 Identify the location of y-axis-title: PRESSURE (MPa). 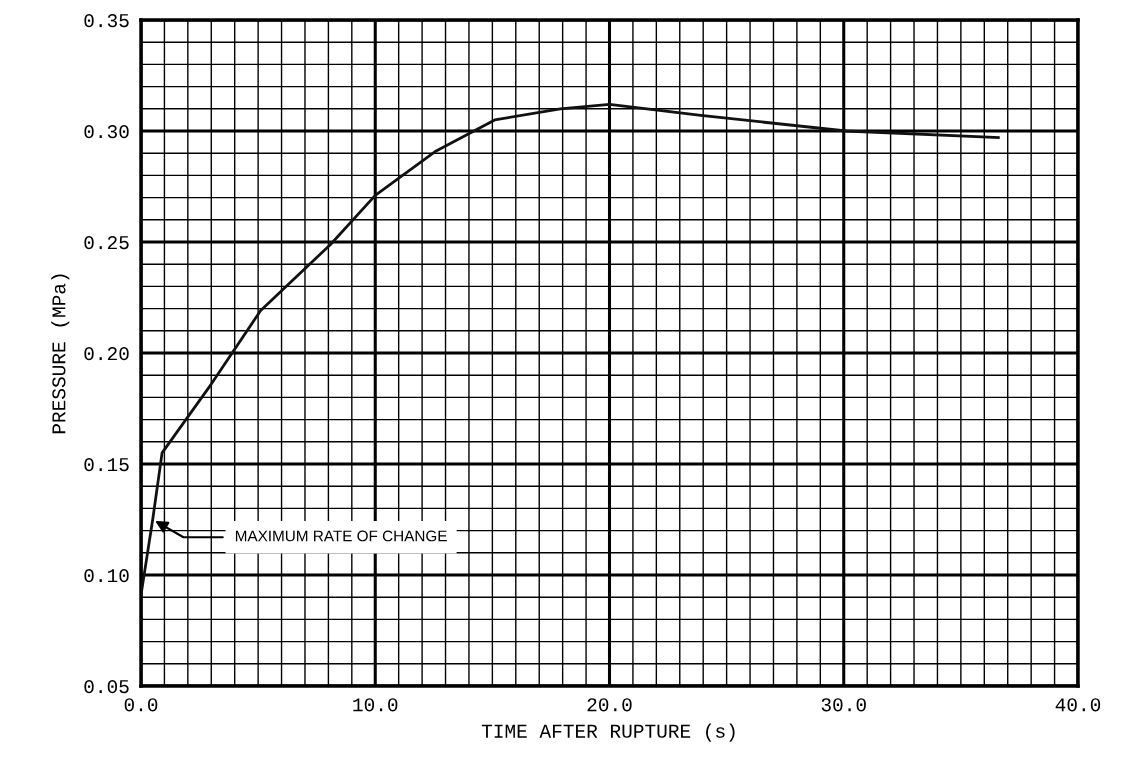
(60, 354).